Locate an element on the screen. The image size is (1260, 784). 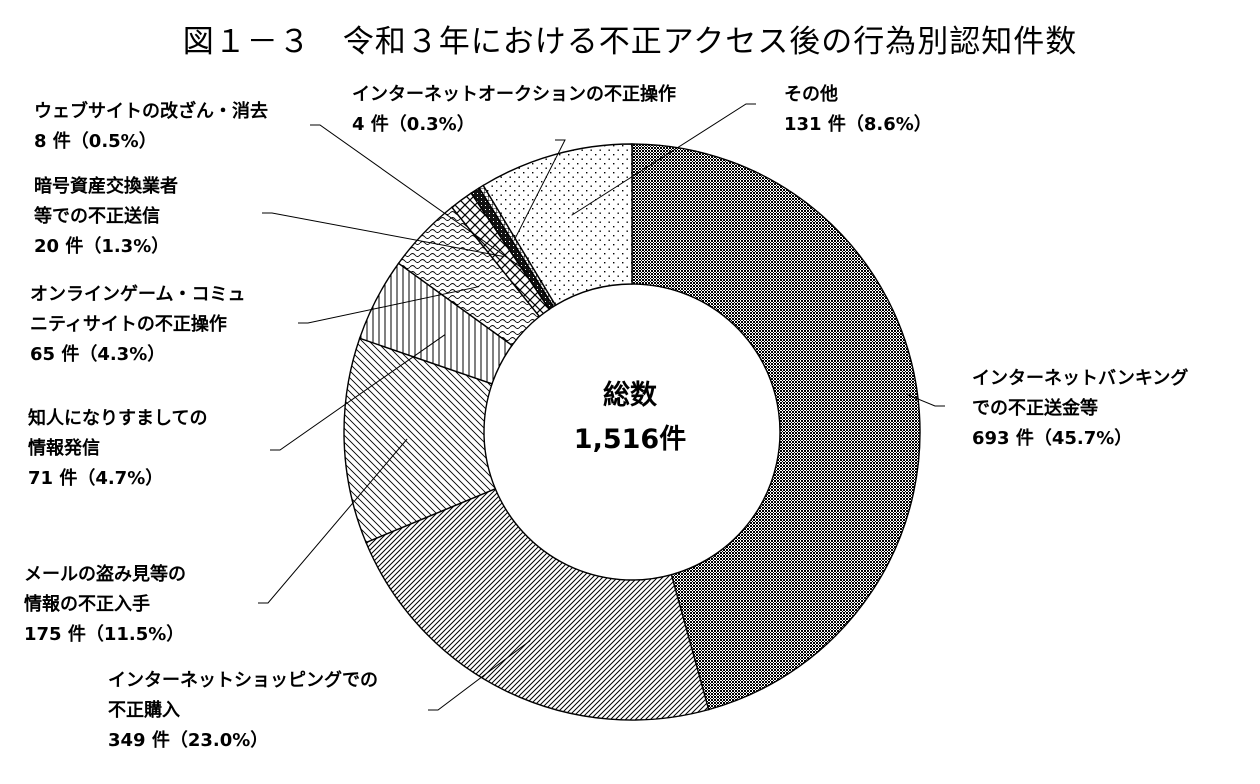
slice-label-name: 不正購入 is located at coordinates (144, 710).